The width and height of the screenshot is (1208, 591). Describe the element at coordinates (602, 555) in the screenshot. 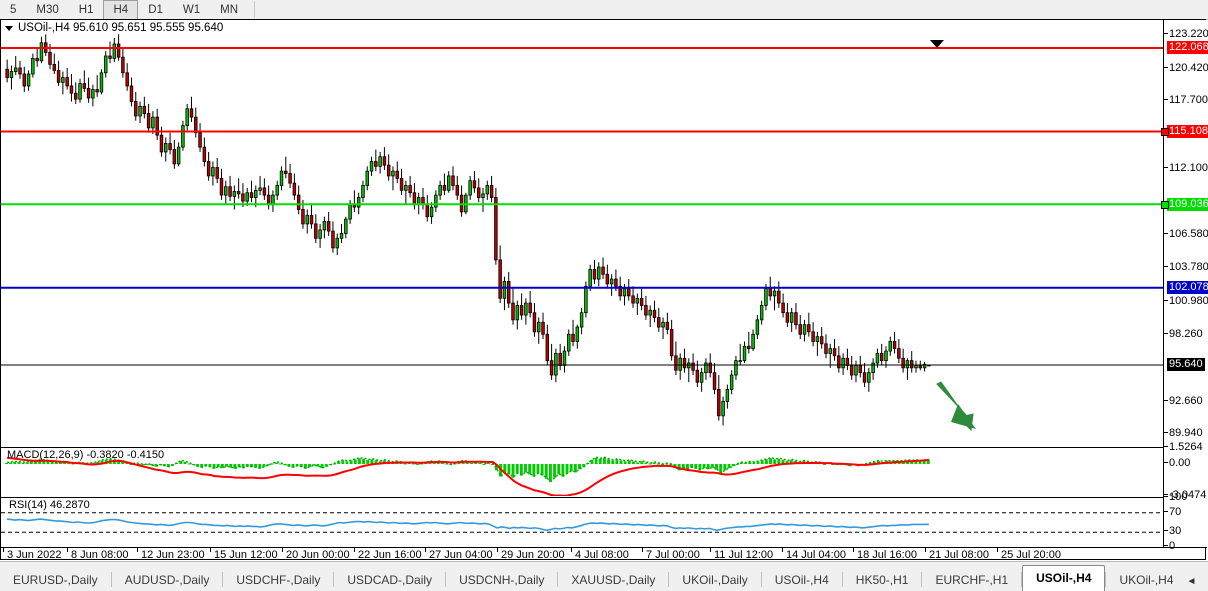

I see `time-tick-label: 4 Jul 08:00` at that location.